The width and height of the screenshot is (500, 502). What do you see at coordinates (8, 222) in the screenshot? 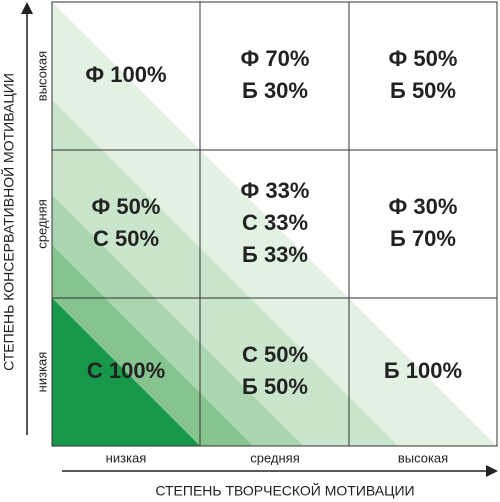
I see `y-axis-title: СТЕПЕНЬ КОНСЕРВАТИВНОЙ МОТИВАЦИИ` at bounding box center [8, 222].